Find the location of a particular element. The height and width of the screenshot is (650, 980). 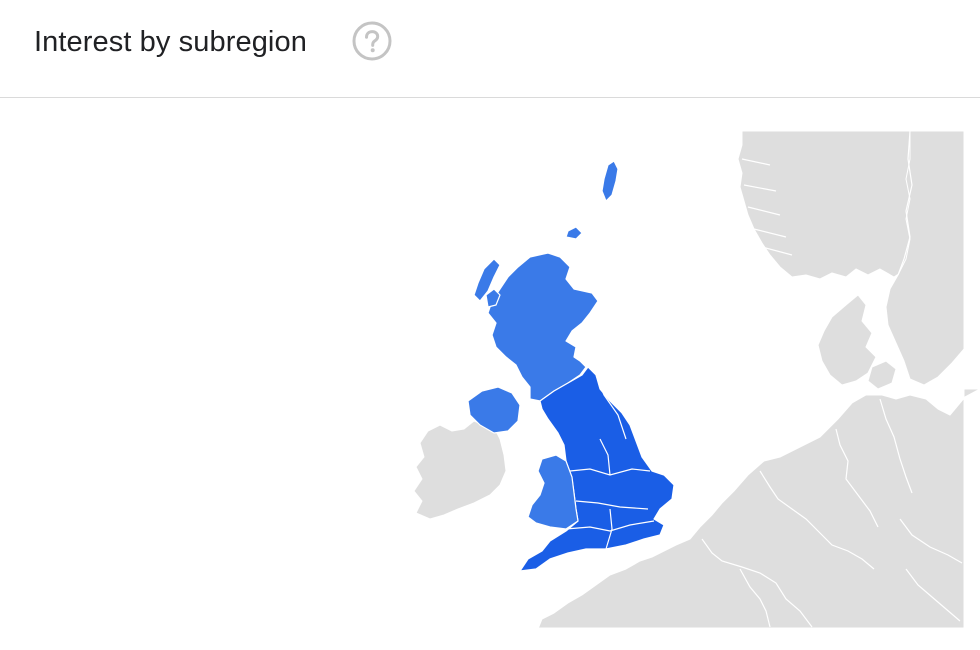

orkney-islands is located at coordinates (574, 233).